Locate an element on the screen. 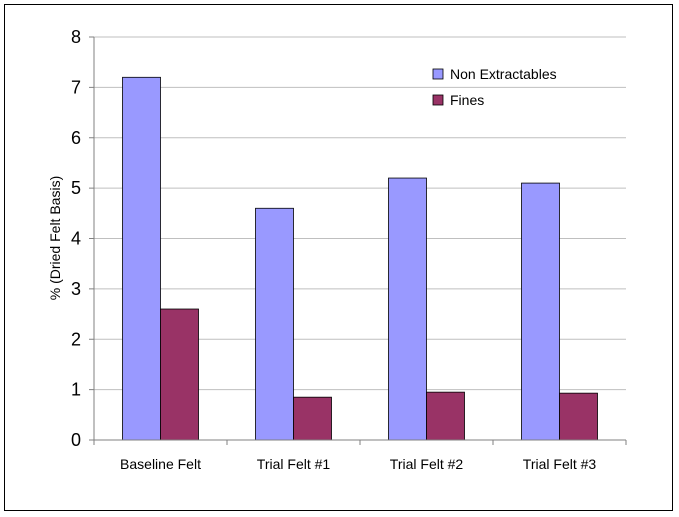 This screenshot has width=679, height=517. y-tick-label-5: 5 is located at coordinates (76, 188).